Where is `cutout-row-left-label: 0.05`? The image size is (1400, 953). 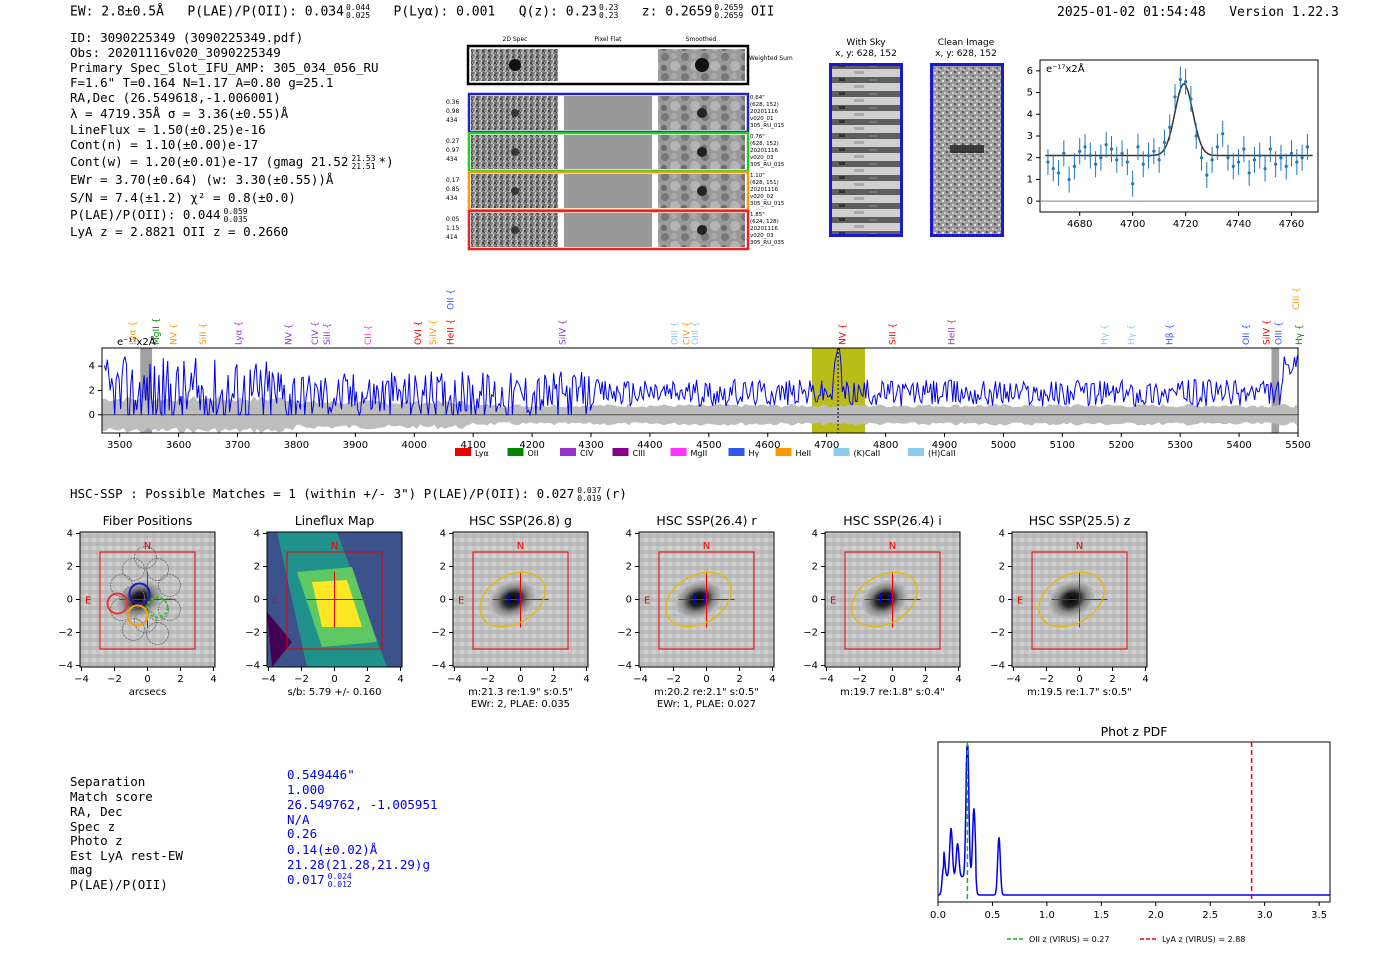
cutout-row-left-label: 0.05 is located at coordinates (453, 219).